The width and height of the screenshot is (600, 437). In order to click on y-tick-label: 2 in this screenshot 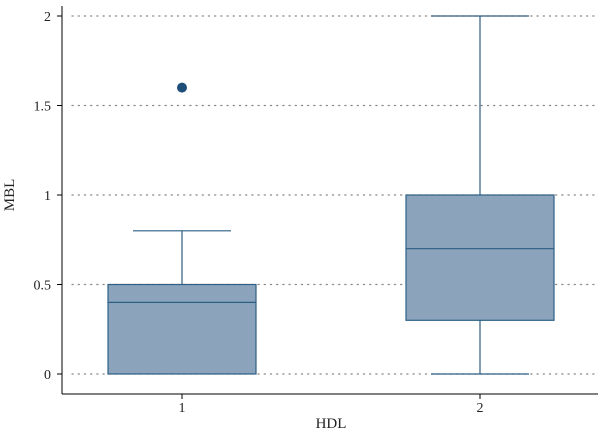, I will do `click(47, 17)`.